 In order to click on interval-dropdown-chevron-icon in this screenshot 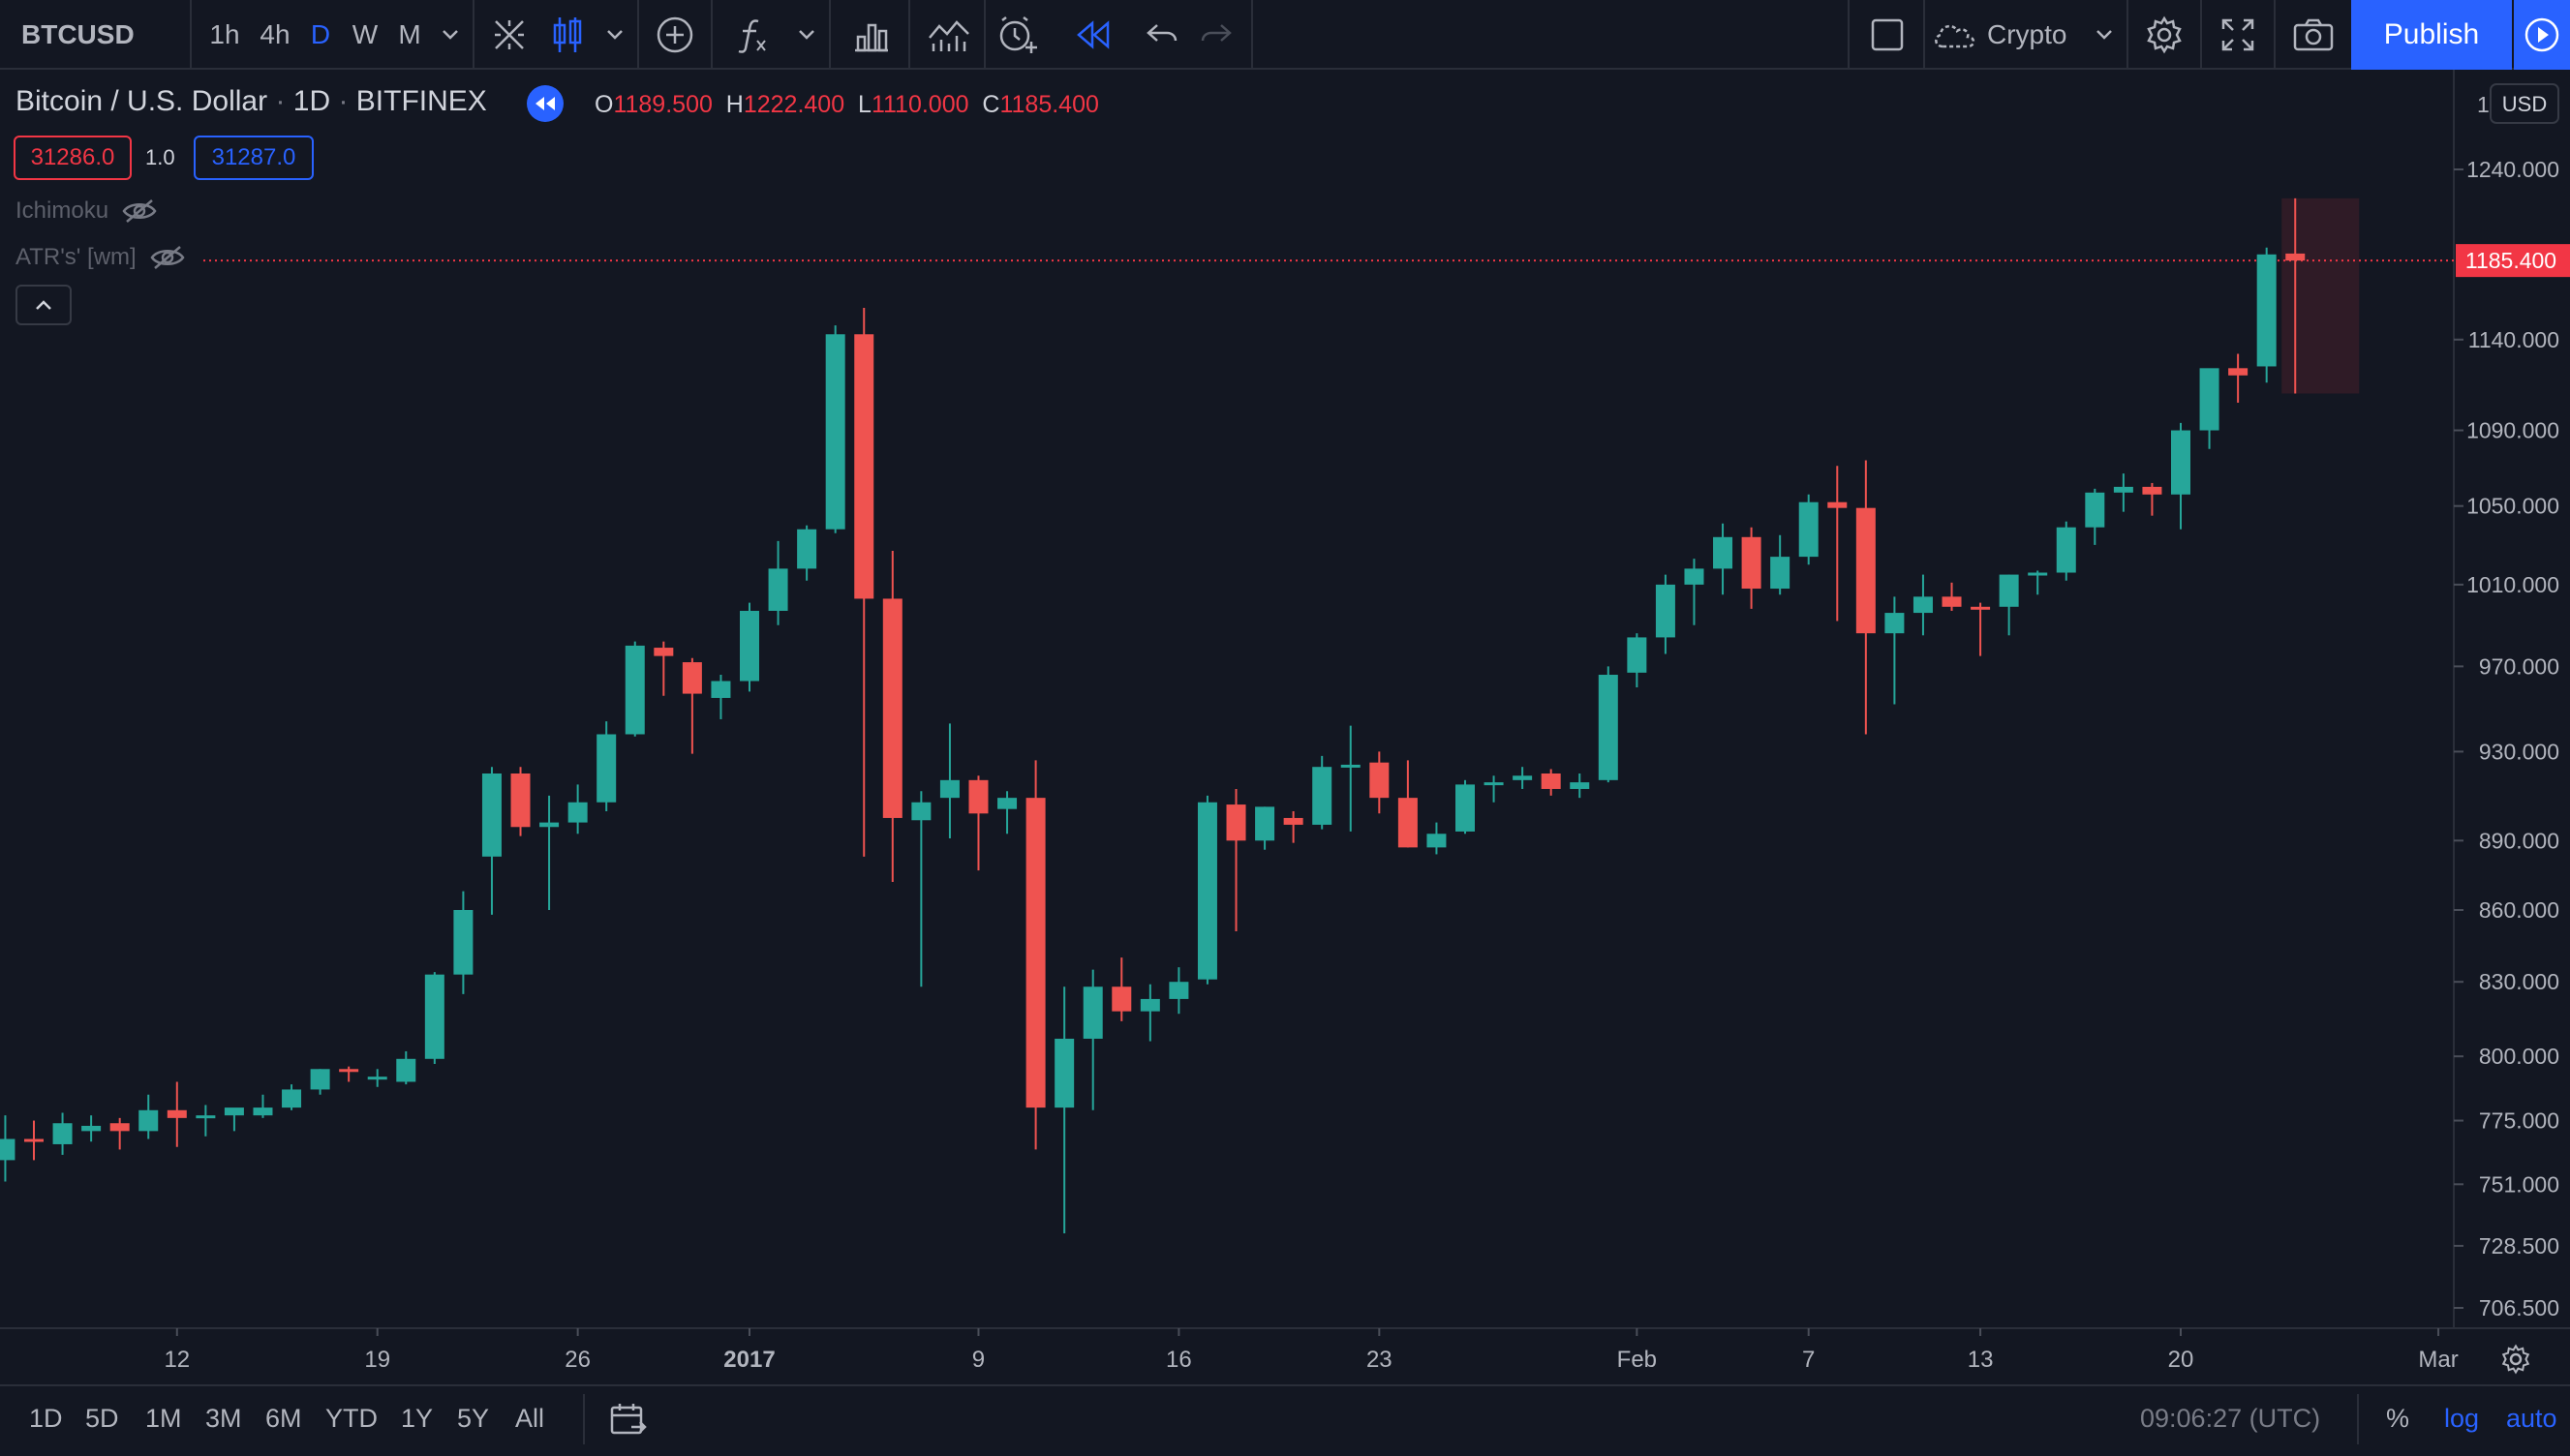, I will do `click(450, 35)`.